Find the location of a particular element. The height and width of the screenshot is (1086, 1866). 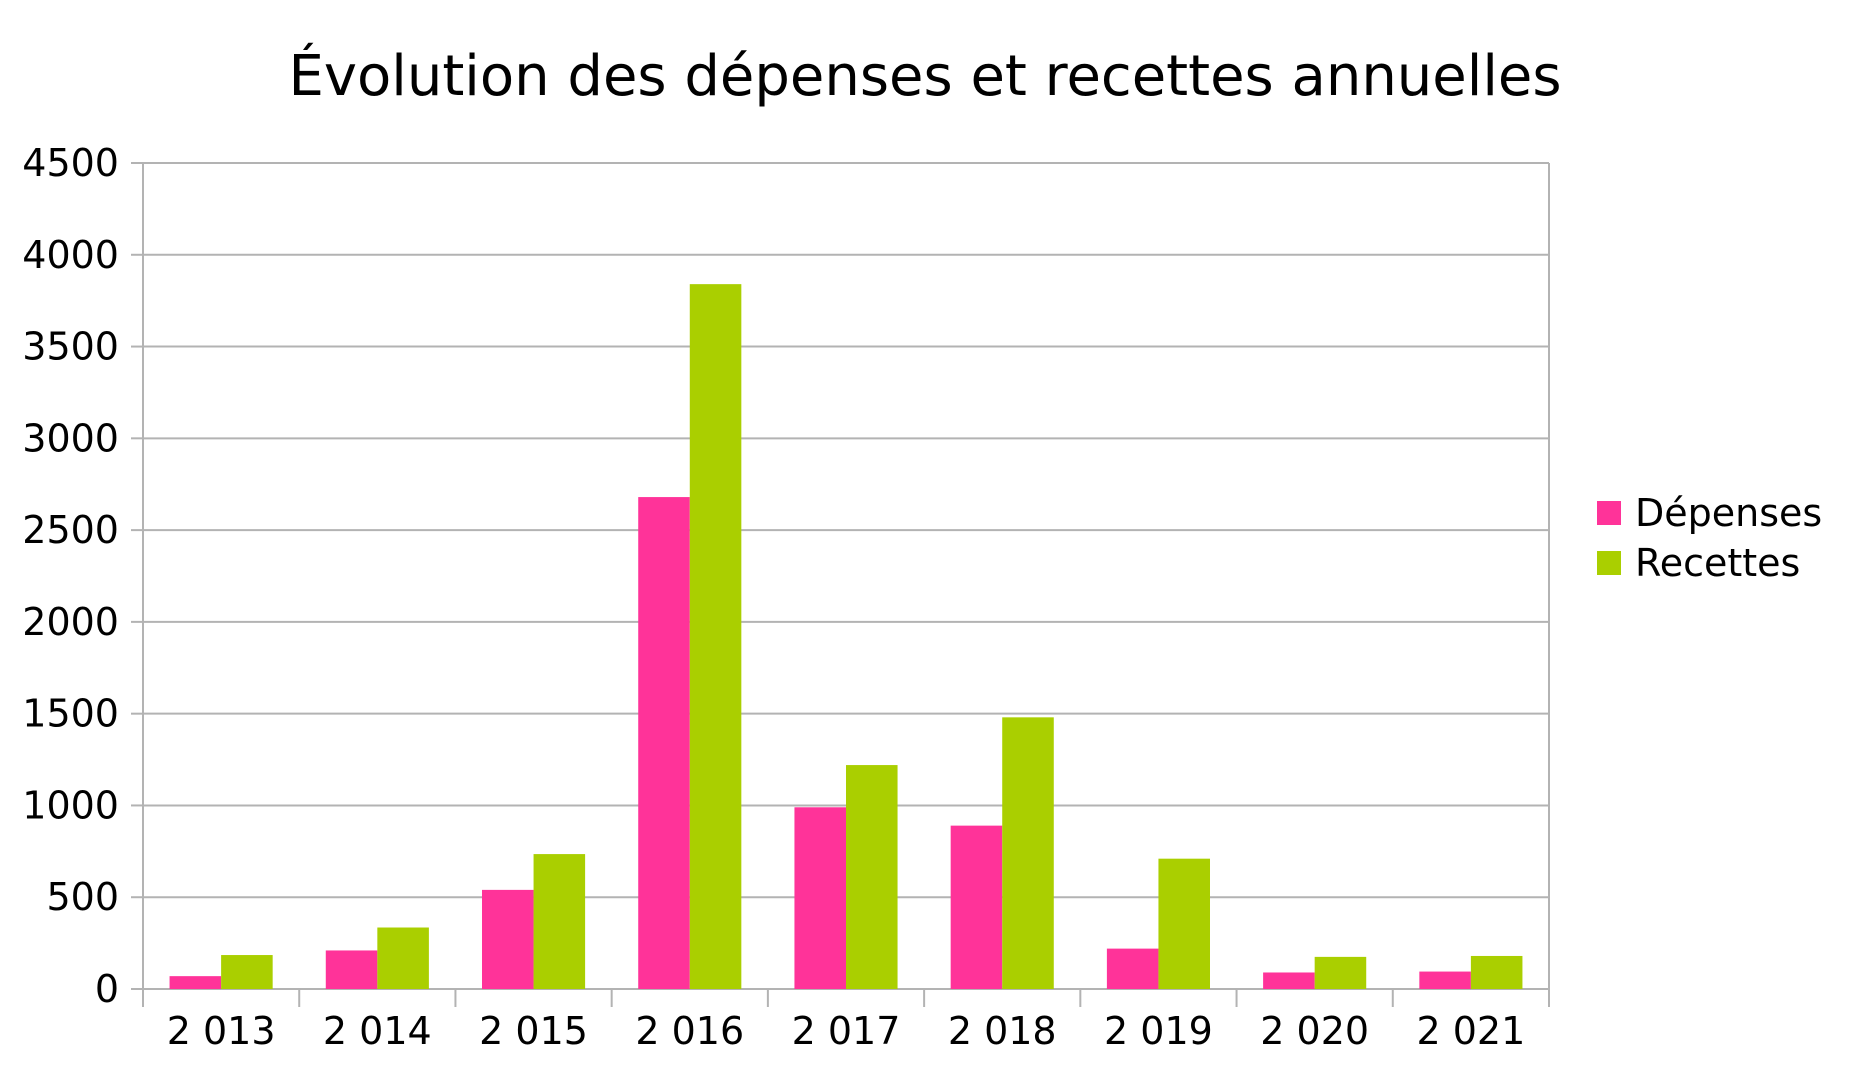

x-tick-label: 2 013 is located at coordinates (221, 1031).